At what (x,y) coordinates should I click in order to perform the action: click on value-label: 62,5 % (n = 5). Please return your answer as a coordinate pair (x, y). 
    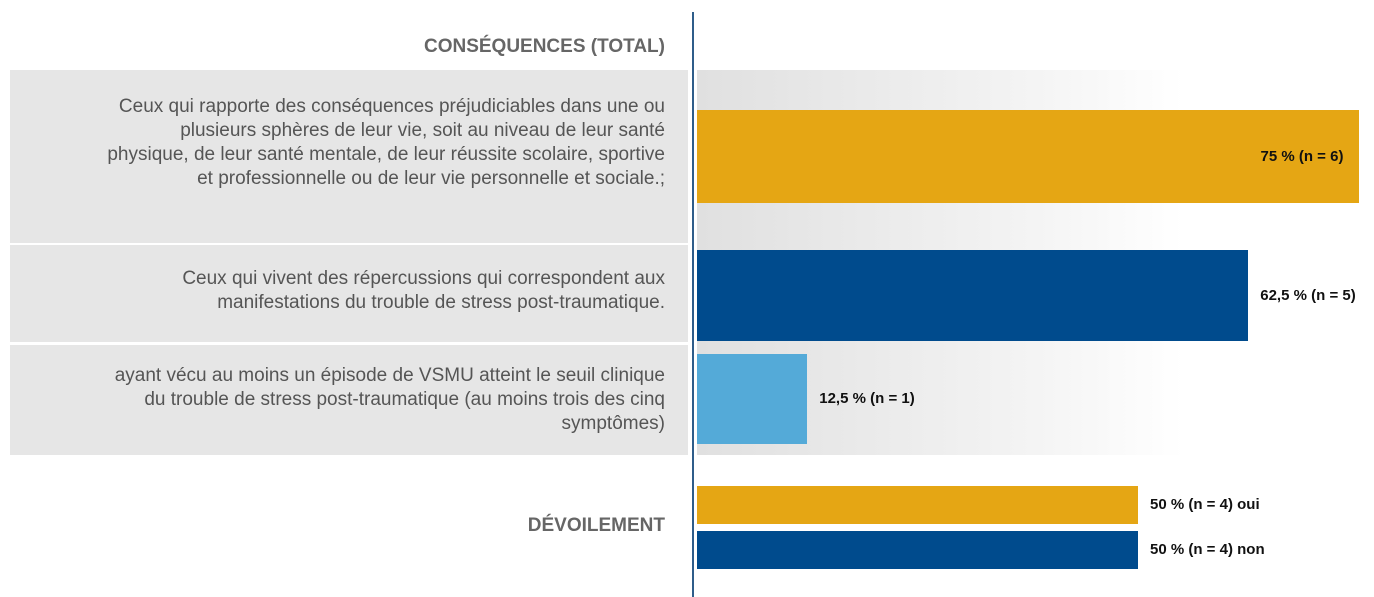
    Looking at the image, I should click on (1308, 295).